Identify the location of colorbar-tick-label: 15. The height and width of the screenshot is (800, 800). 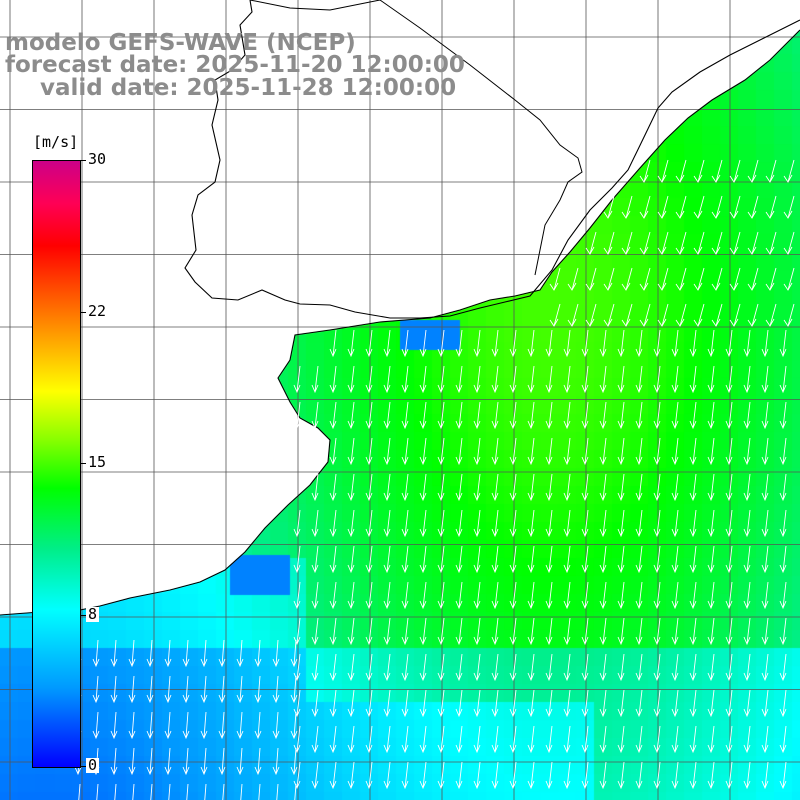
(97, 462).